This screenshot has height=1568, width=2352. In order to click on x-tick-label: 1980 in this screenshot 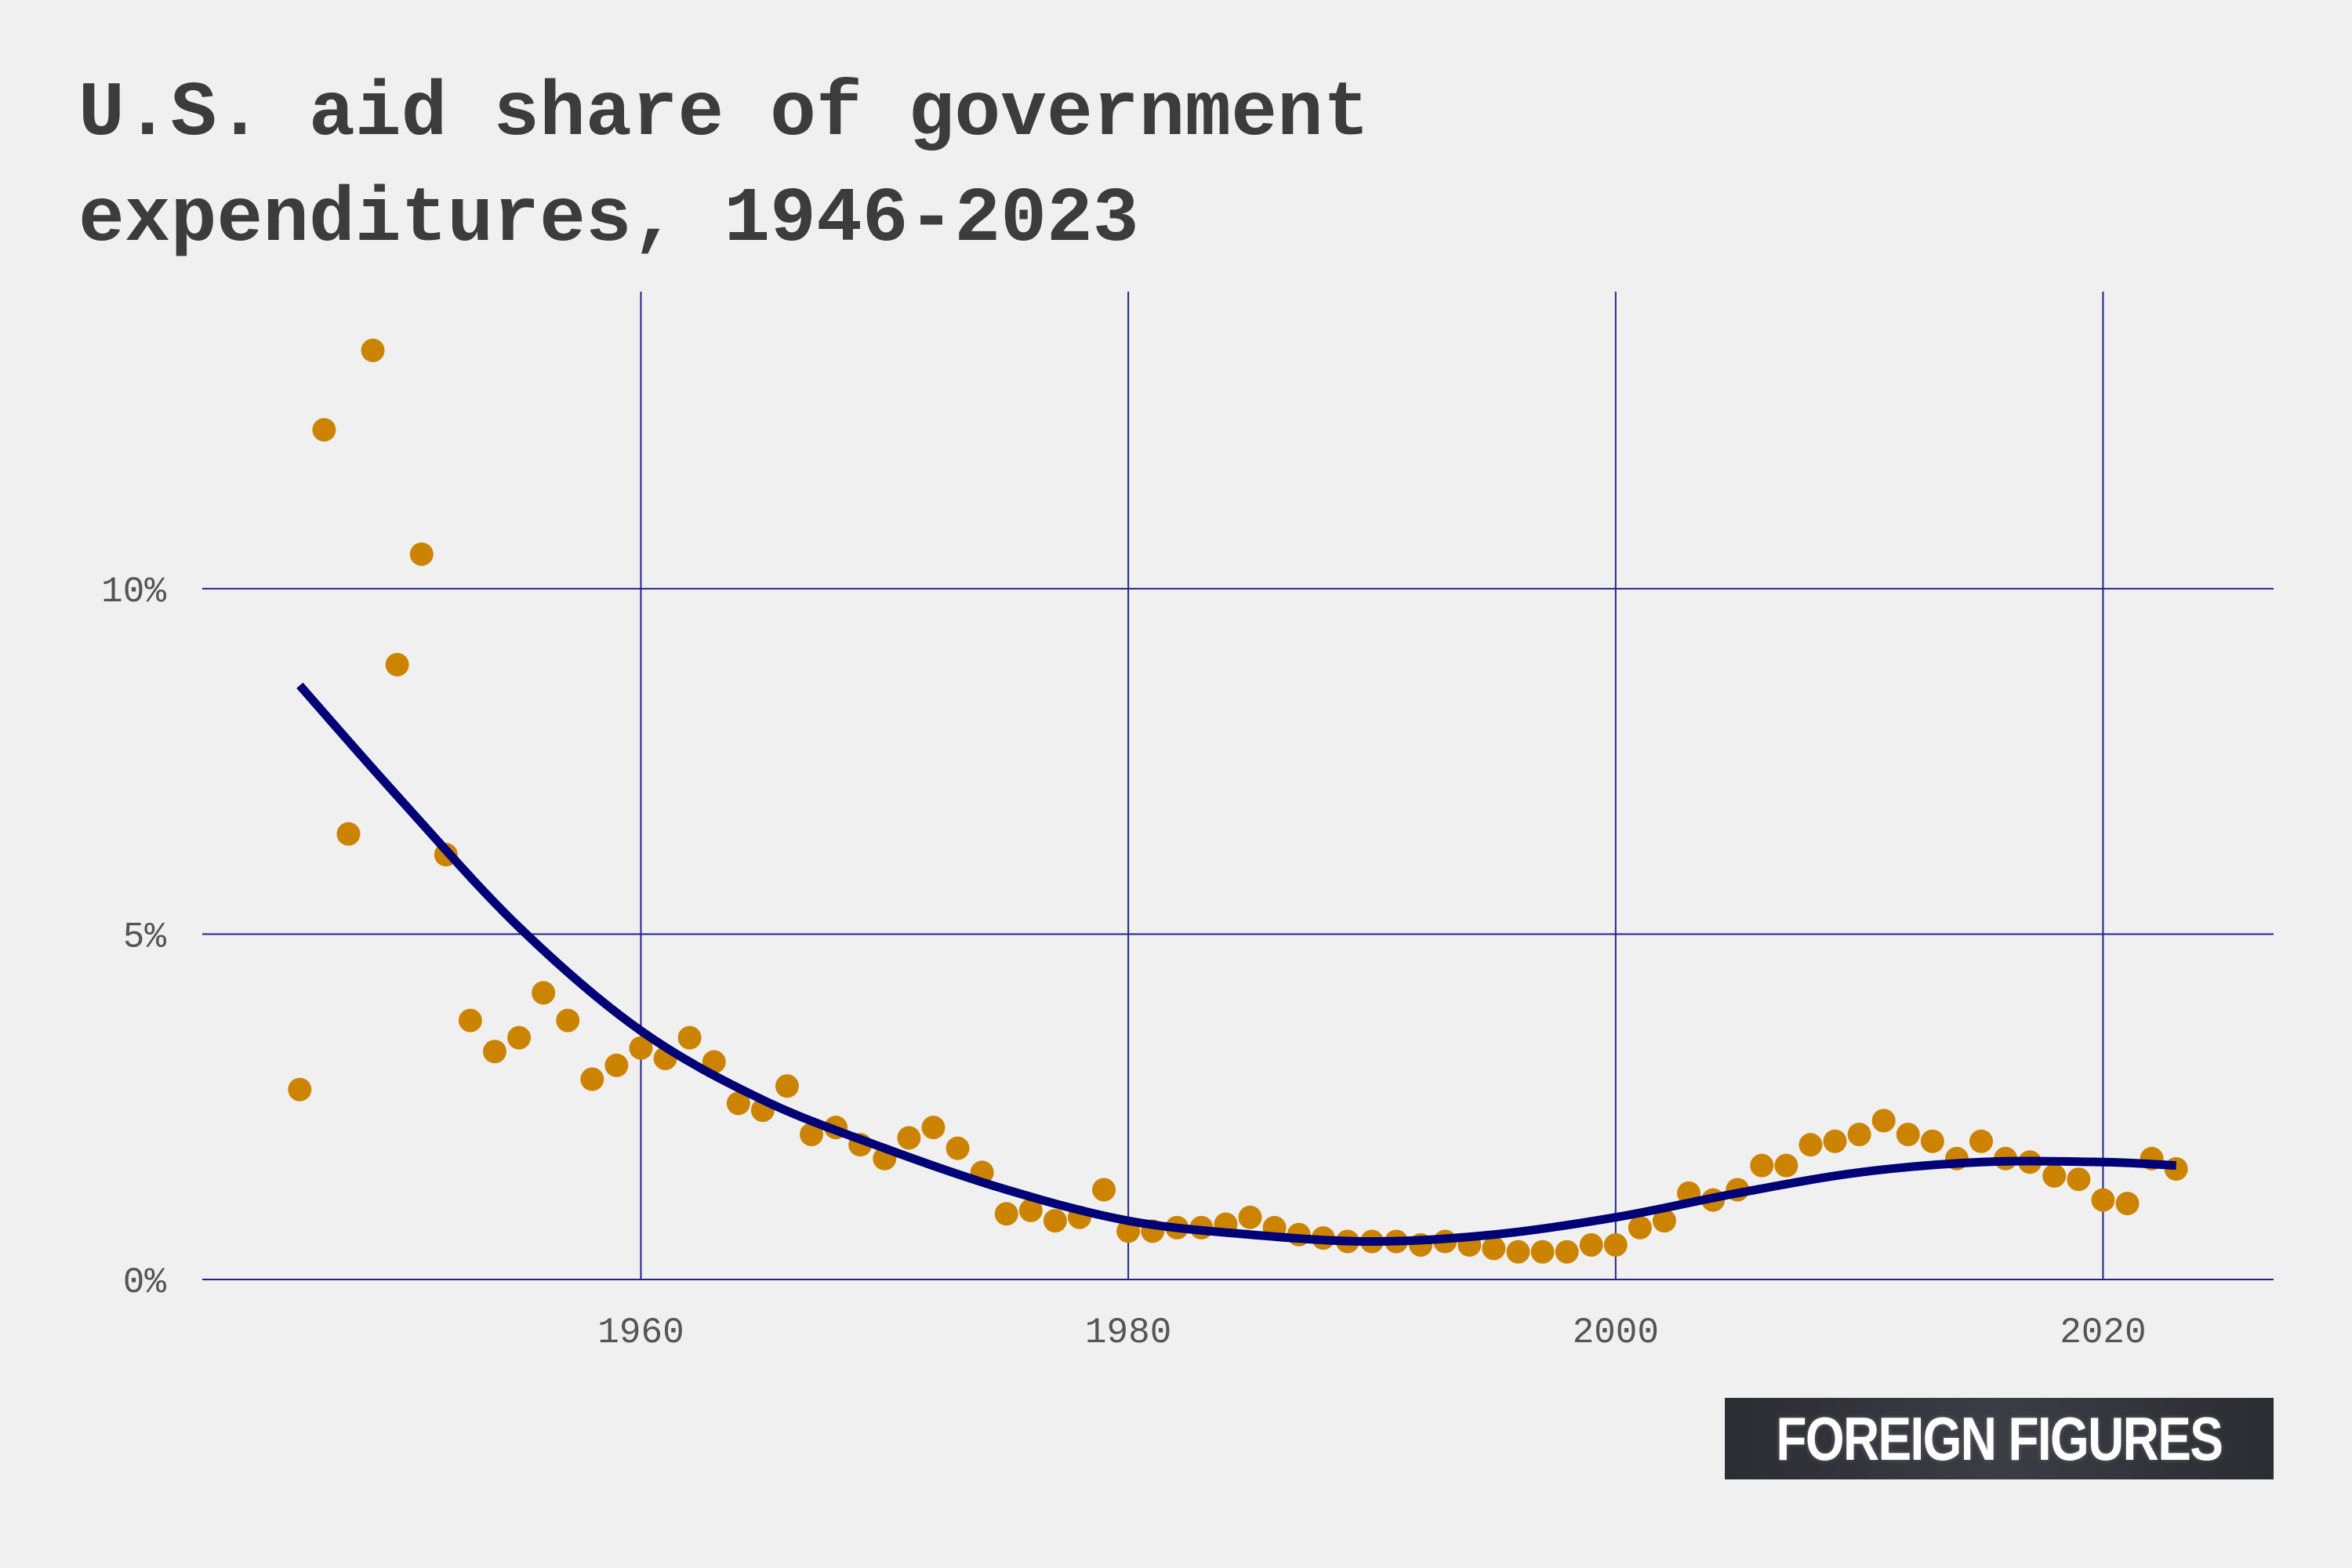, I will do `click(1128, 1332)`.